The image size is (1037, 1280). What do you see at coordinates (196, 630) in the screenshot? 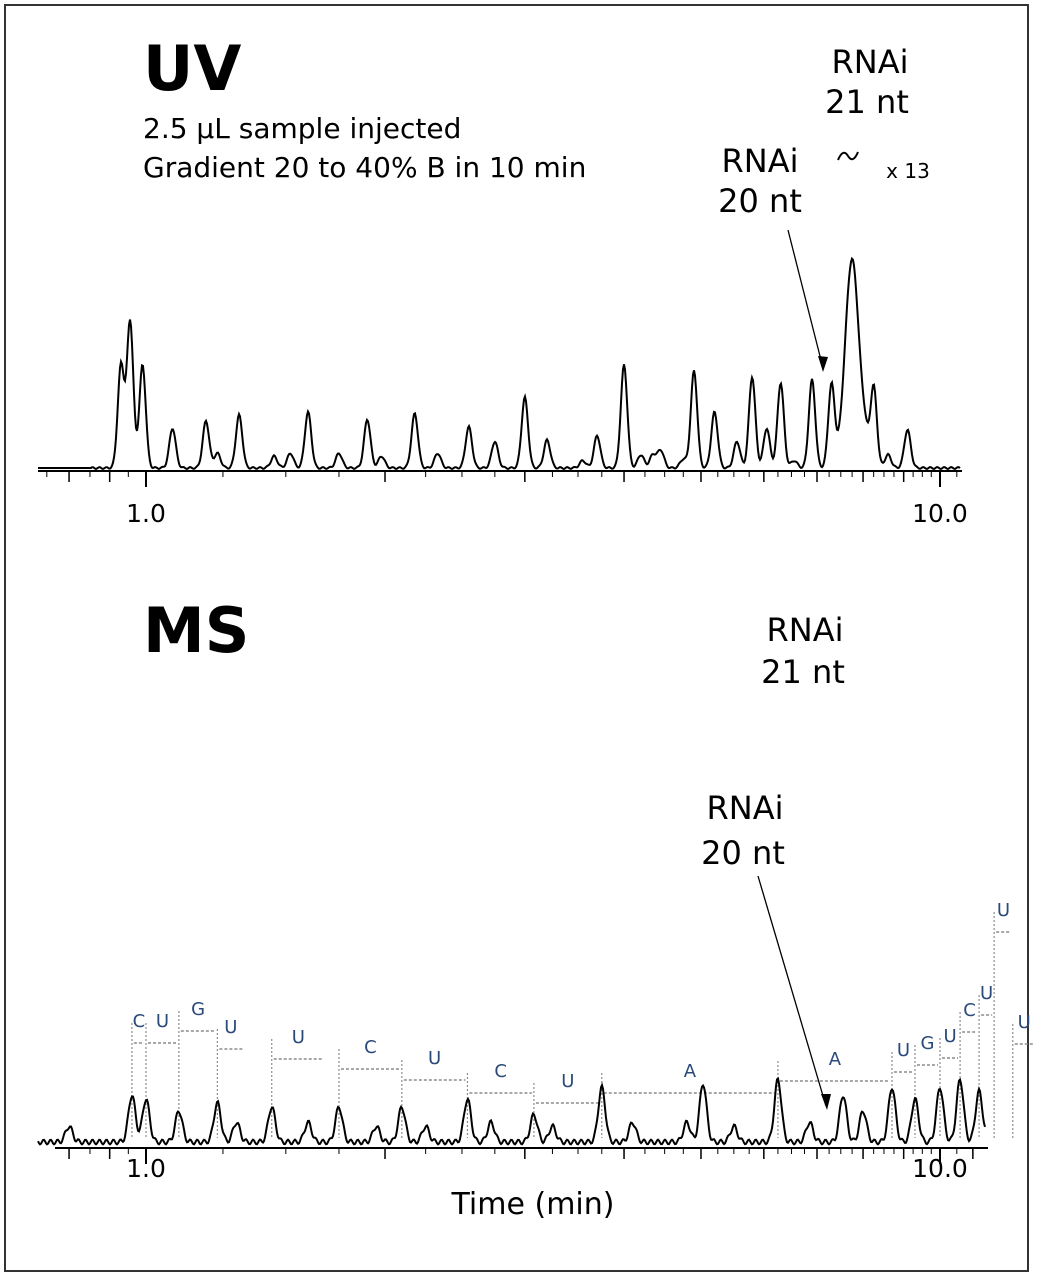
I see `ms-title: MS` at bounding box center [196, 630].